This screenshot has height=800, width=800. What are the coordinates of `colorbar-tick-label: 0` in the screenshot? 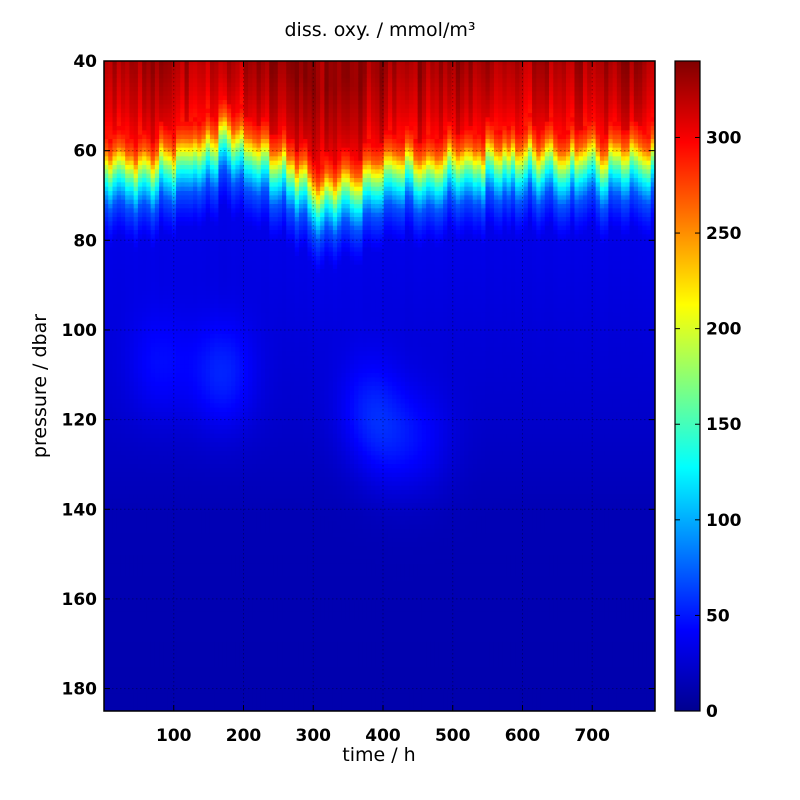 It's located at (712, 712).